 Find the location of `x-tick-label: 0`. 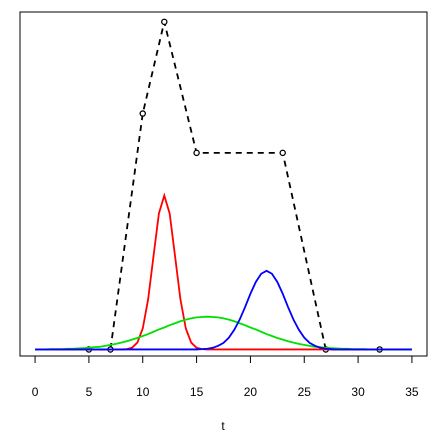

x-tick-label: 0 is located at coordinates (35, 392).